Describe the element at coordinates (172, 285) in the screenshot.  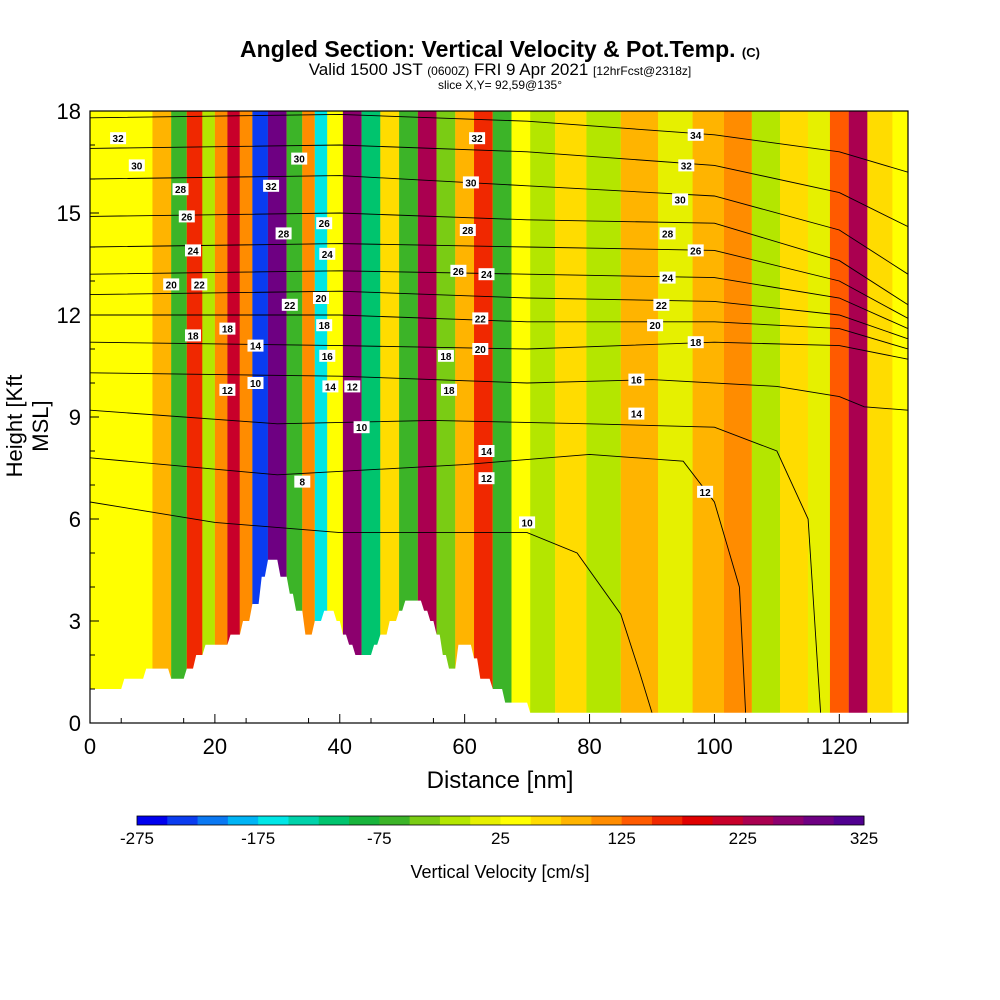
I see `theta-label-text: 20` at that location.